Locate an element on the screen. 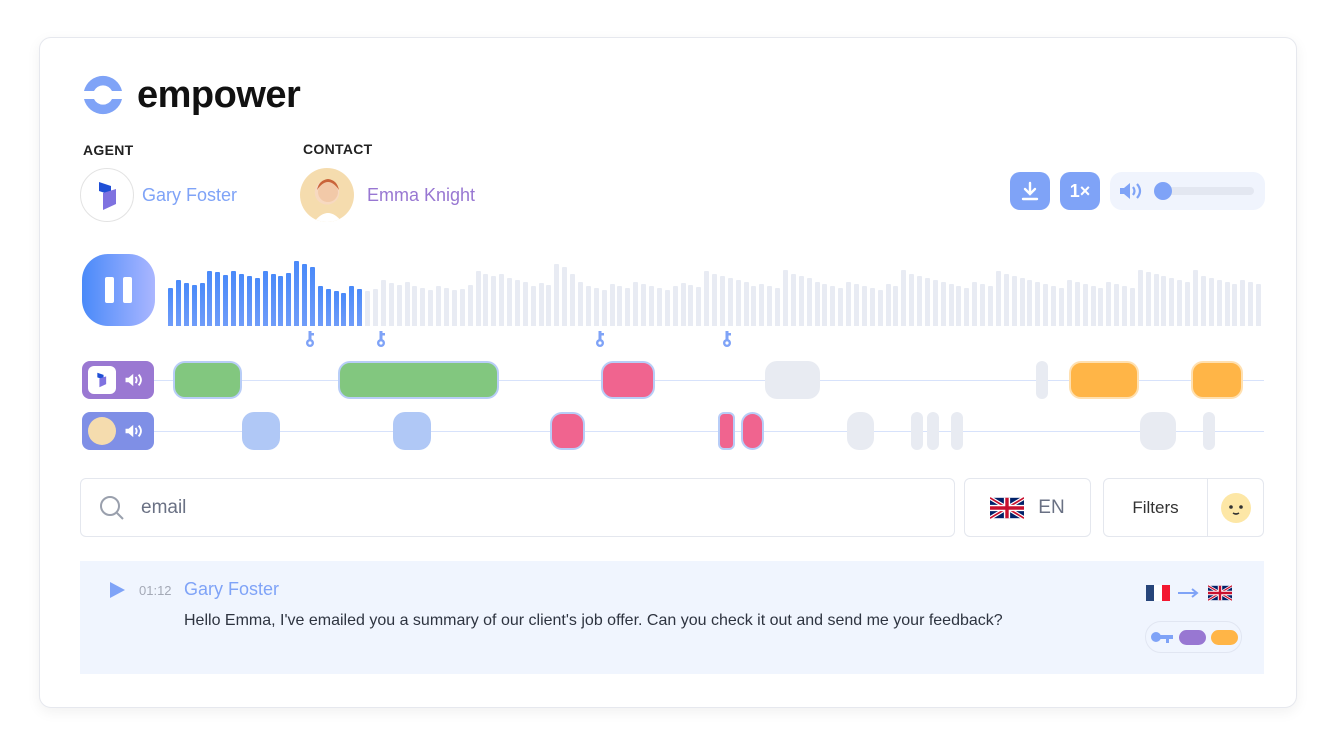  fr-flag-icon is located at coordinates (1158, 593).